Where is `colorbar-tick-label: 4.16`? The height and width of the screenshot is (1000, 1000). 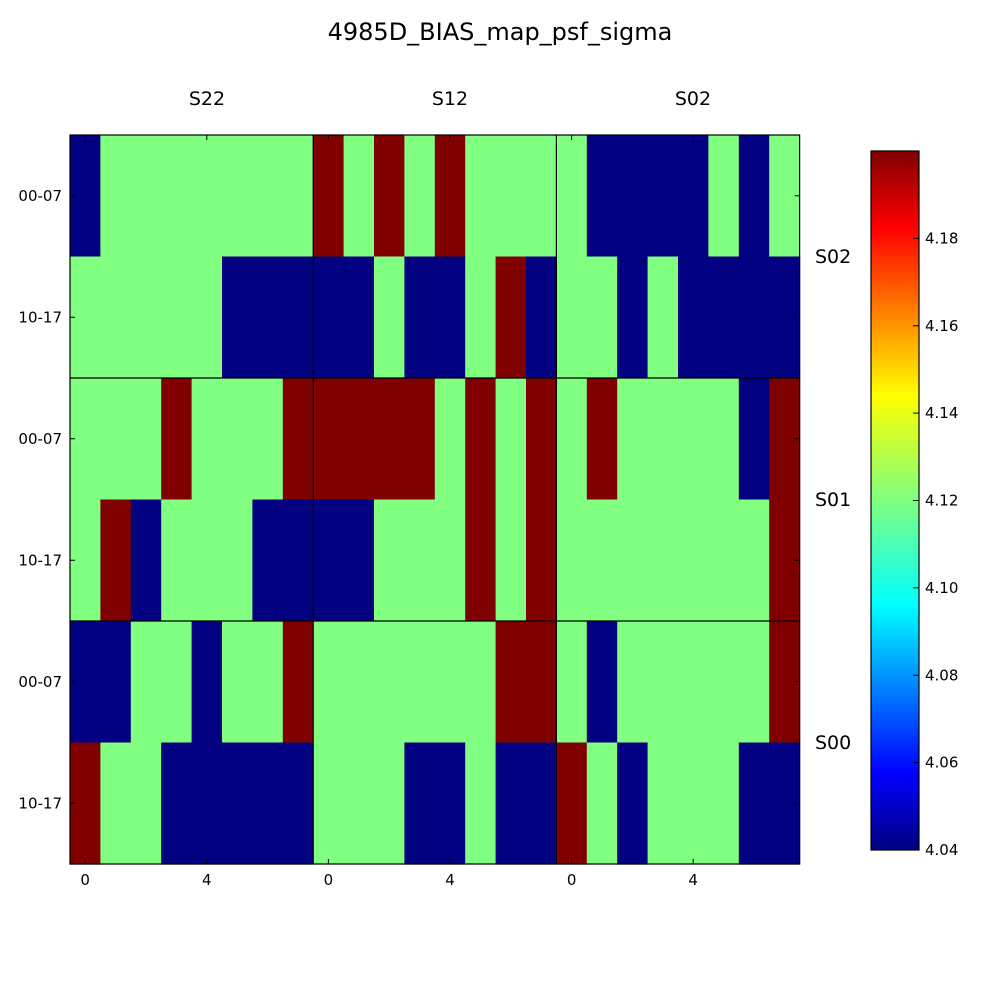
colorbar-tick-label: 4.16 is located at coordinates (941, 326).